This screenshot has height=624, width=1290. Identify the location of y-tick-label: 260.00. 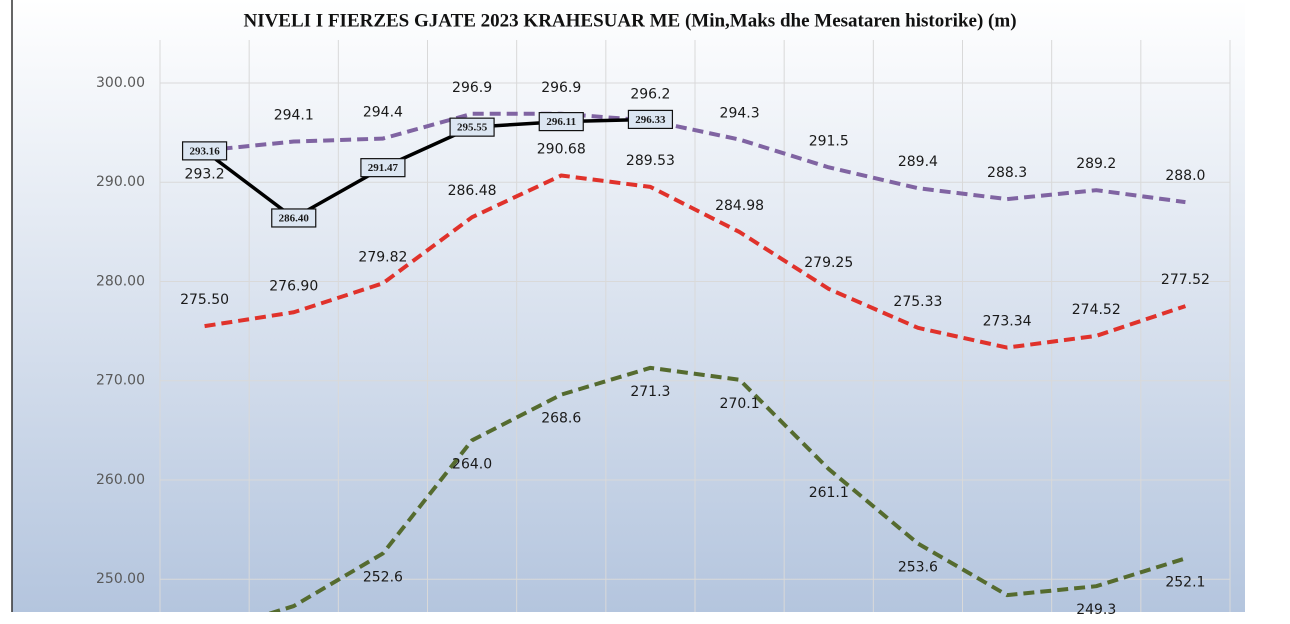
(120, 480).